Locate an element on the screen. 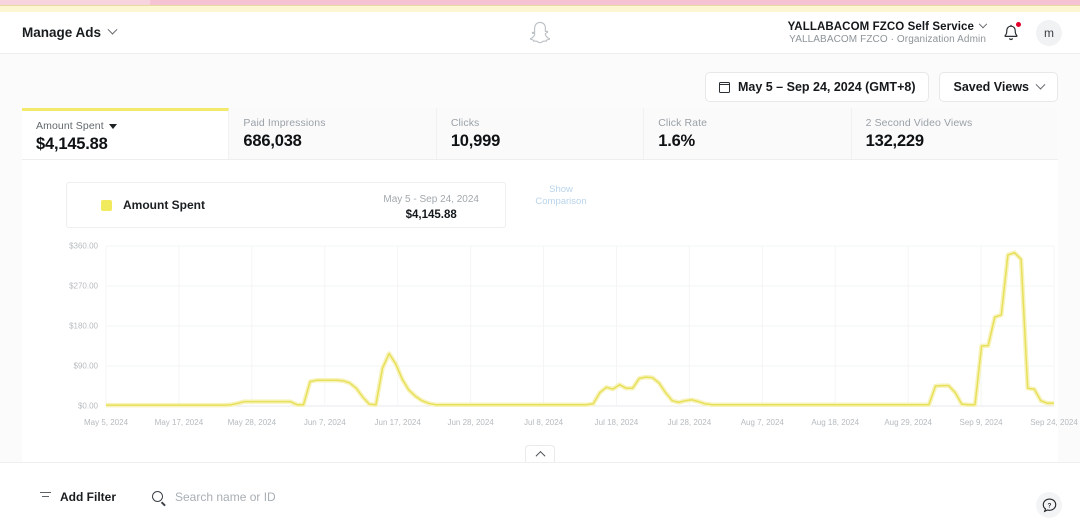 The width and height of the screenshot is (1080, 530). metric-label-wrap: Amount Spent is located at coordinates (132, 126).